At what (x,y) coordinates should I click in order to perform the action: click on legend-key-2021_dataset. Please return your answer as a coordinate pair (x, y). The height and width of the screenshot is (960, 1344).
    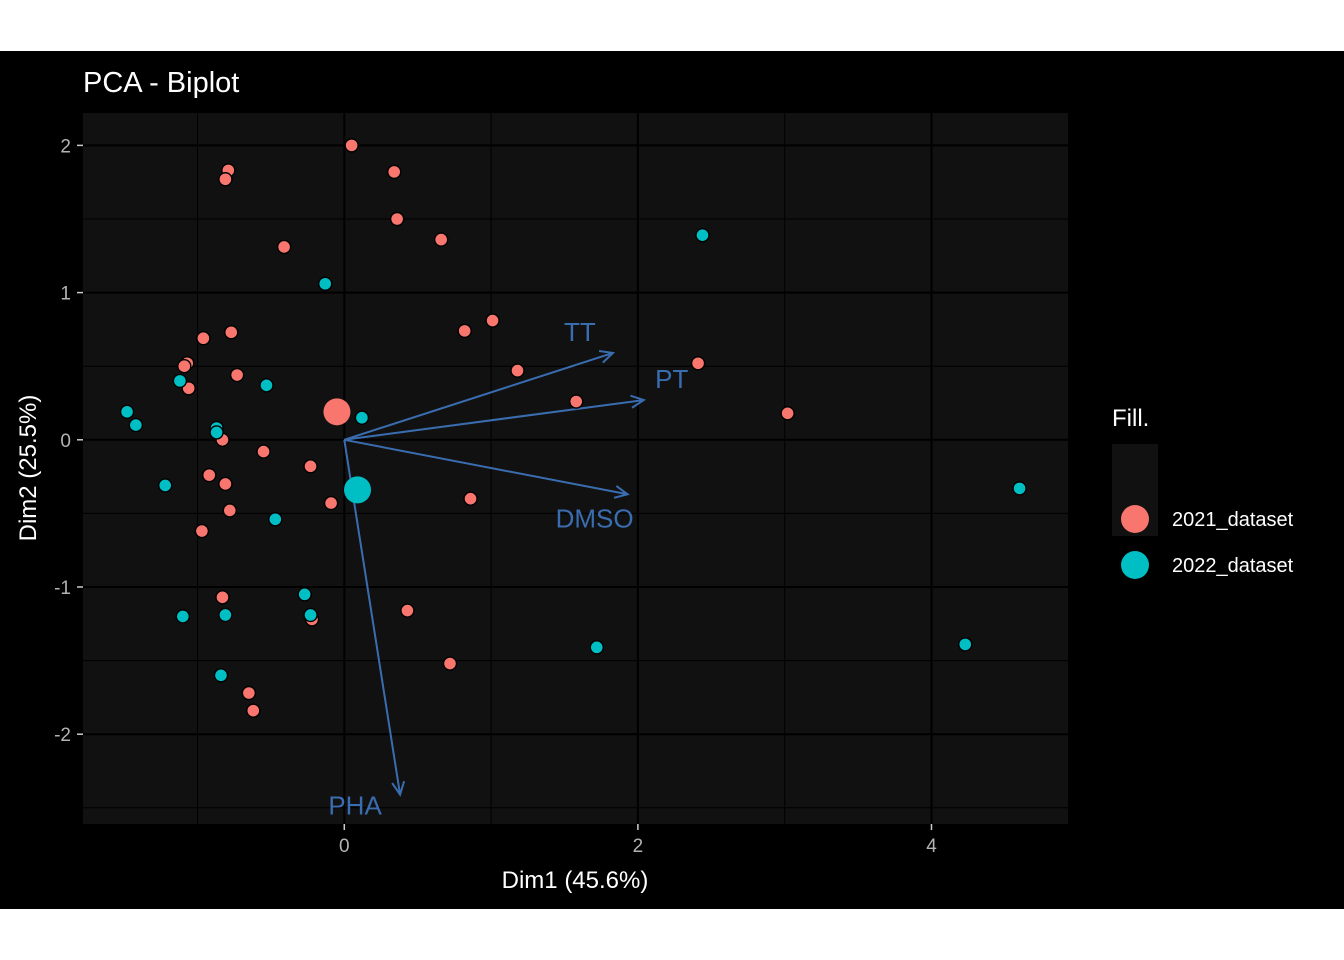
    Looking at the image, I should click on (1135, 519).